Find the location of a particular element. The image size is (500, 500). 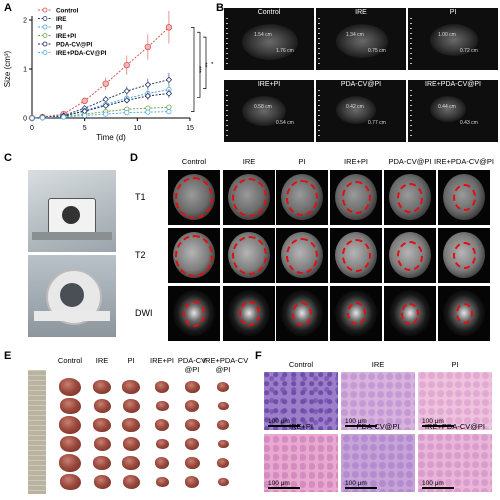

tumor-column-label: PI is located at coordinates (131, 360).